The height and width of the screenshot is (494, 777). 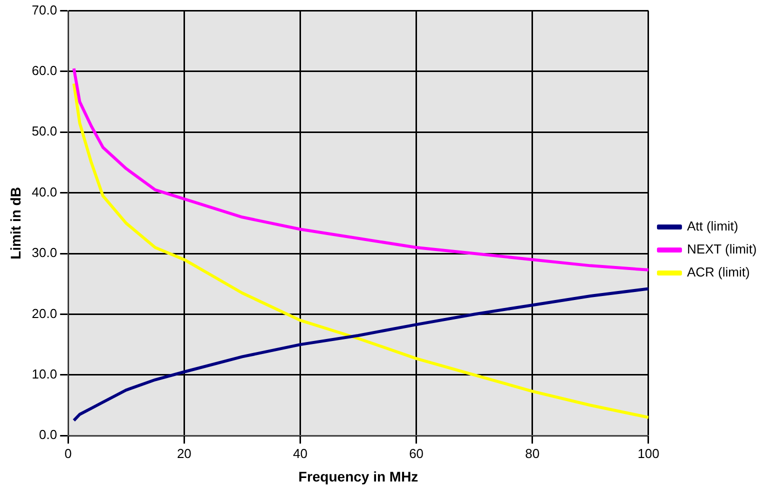 What do you see at coordinates (45, 10) in the screenshot?
I see `y-tick-label: 70.0` at bounding box center [45, 10].